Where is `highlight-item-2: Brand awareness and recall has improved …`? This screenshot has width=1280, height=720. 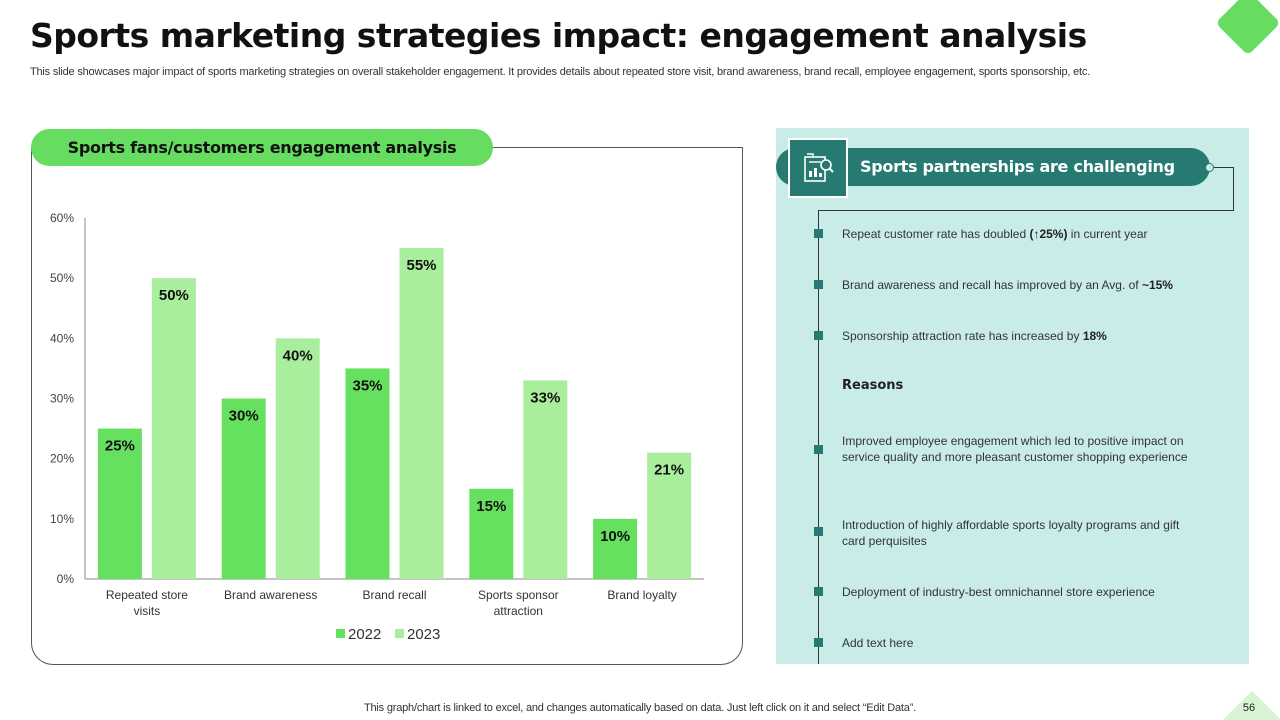
highlight-item-2: Brand awareness and recall has improved … is located at coordinates (1007, 285).